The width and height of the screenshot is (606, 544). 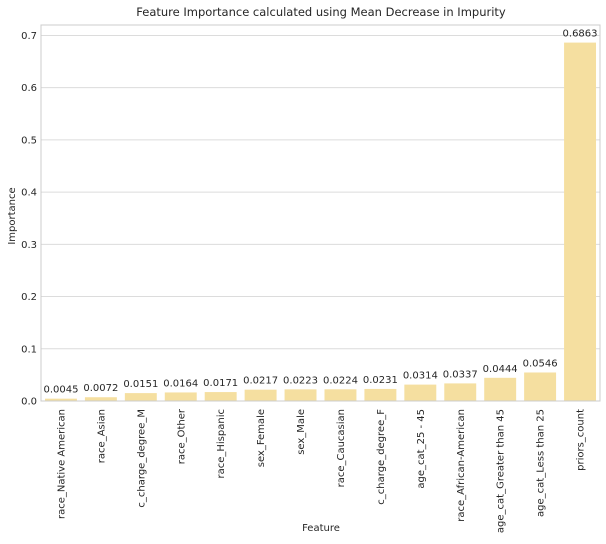 What do you see at coordinates (29, 88) in the screenshot?
I see `y-tick-label: 0.6` at bounding box center [29, 88].